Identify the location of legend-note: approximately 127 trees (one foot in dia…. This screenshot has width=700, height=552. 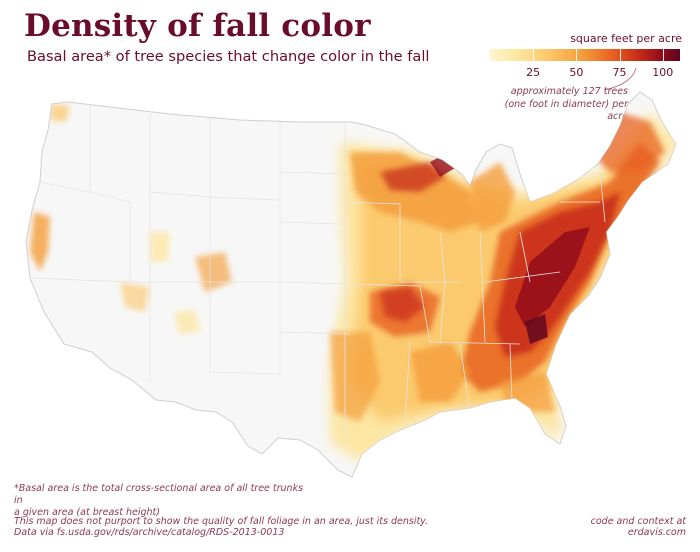
(556, 105).